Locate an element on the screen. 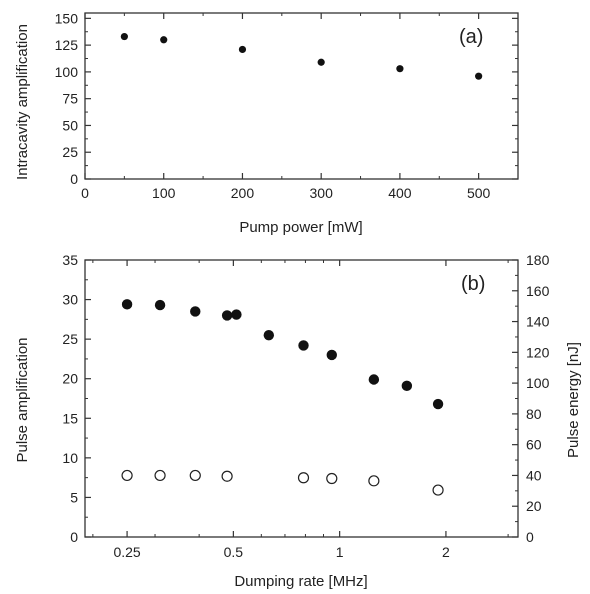 This screenshot has width=590, height=594. y-tick-label-a: 125 is located at coordinates (67, 45).